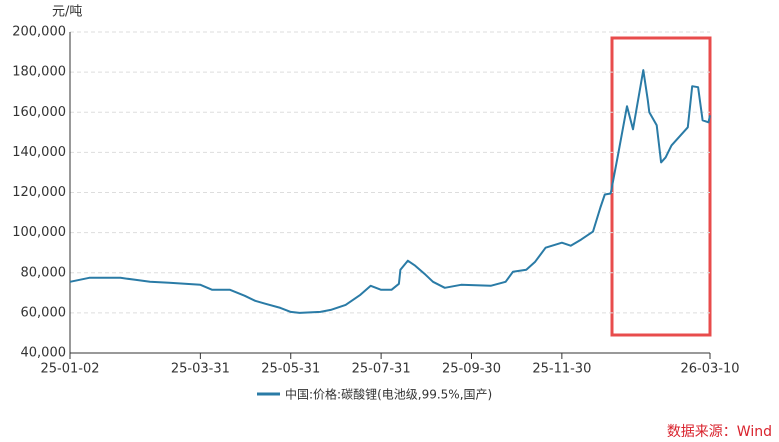 This screenshot has height=442, width=779. Describe the element at coordinates (661, 186) in the screenshot. I see `highlight-box` at that location.